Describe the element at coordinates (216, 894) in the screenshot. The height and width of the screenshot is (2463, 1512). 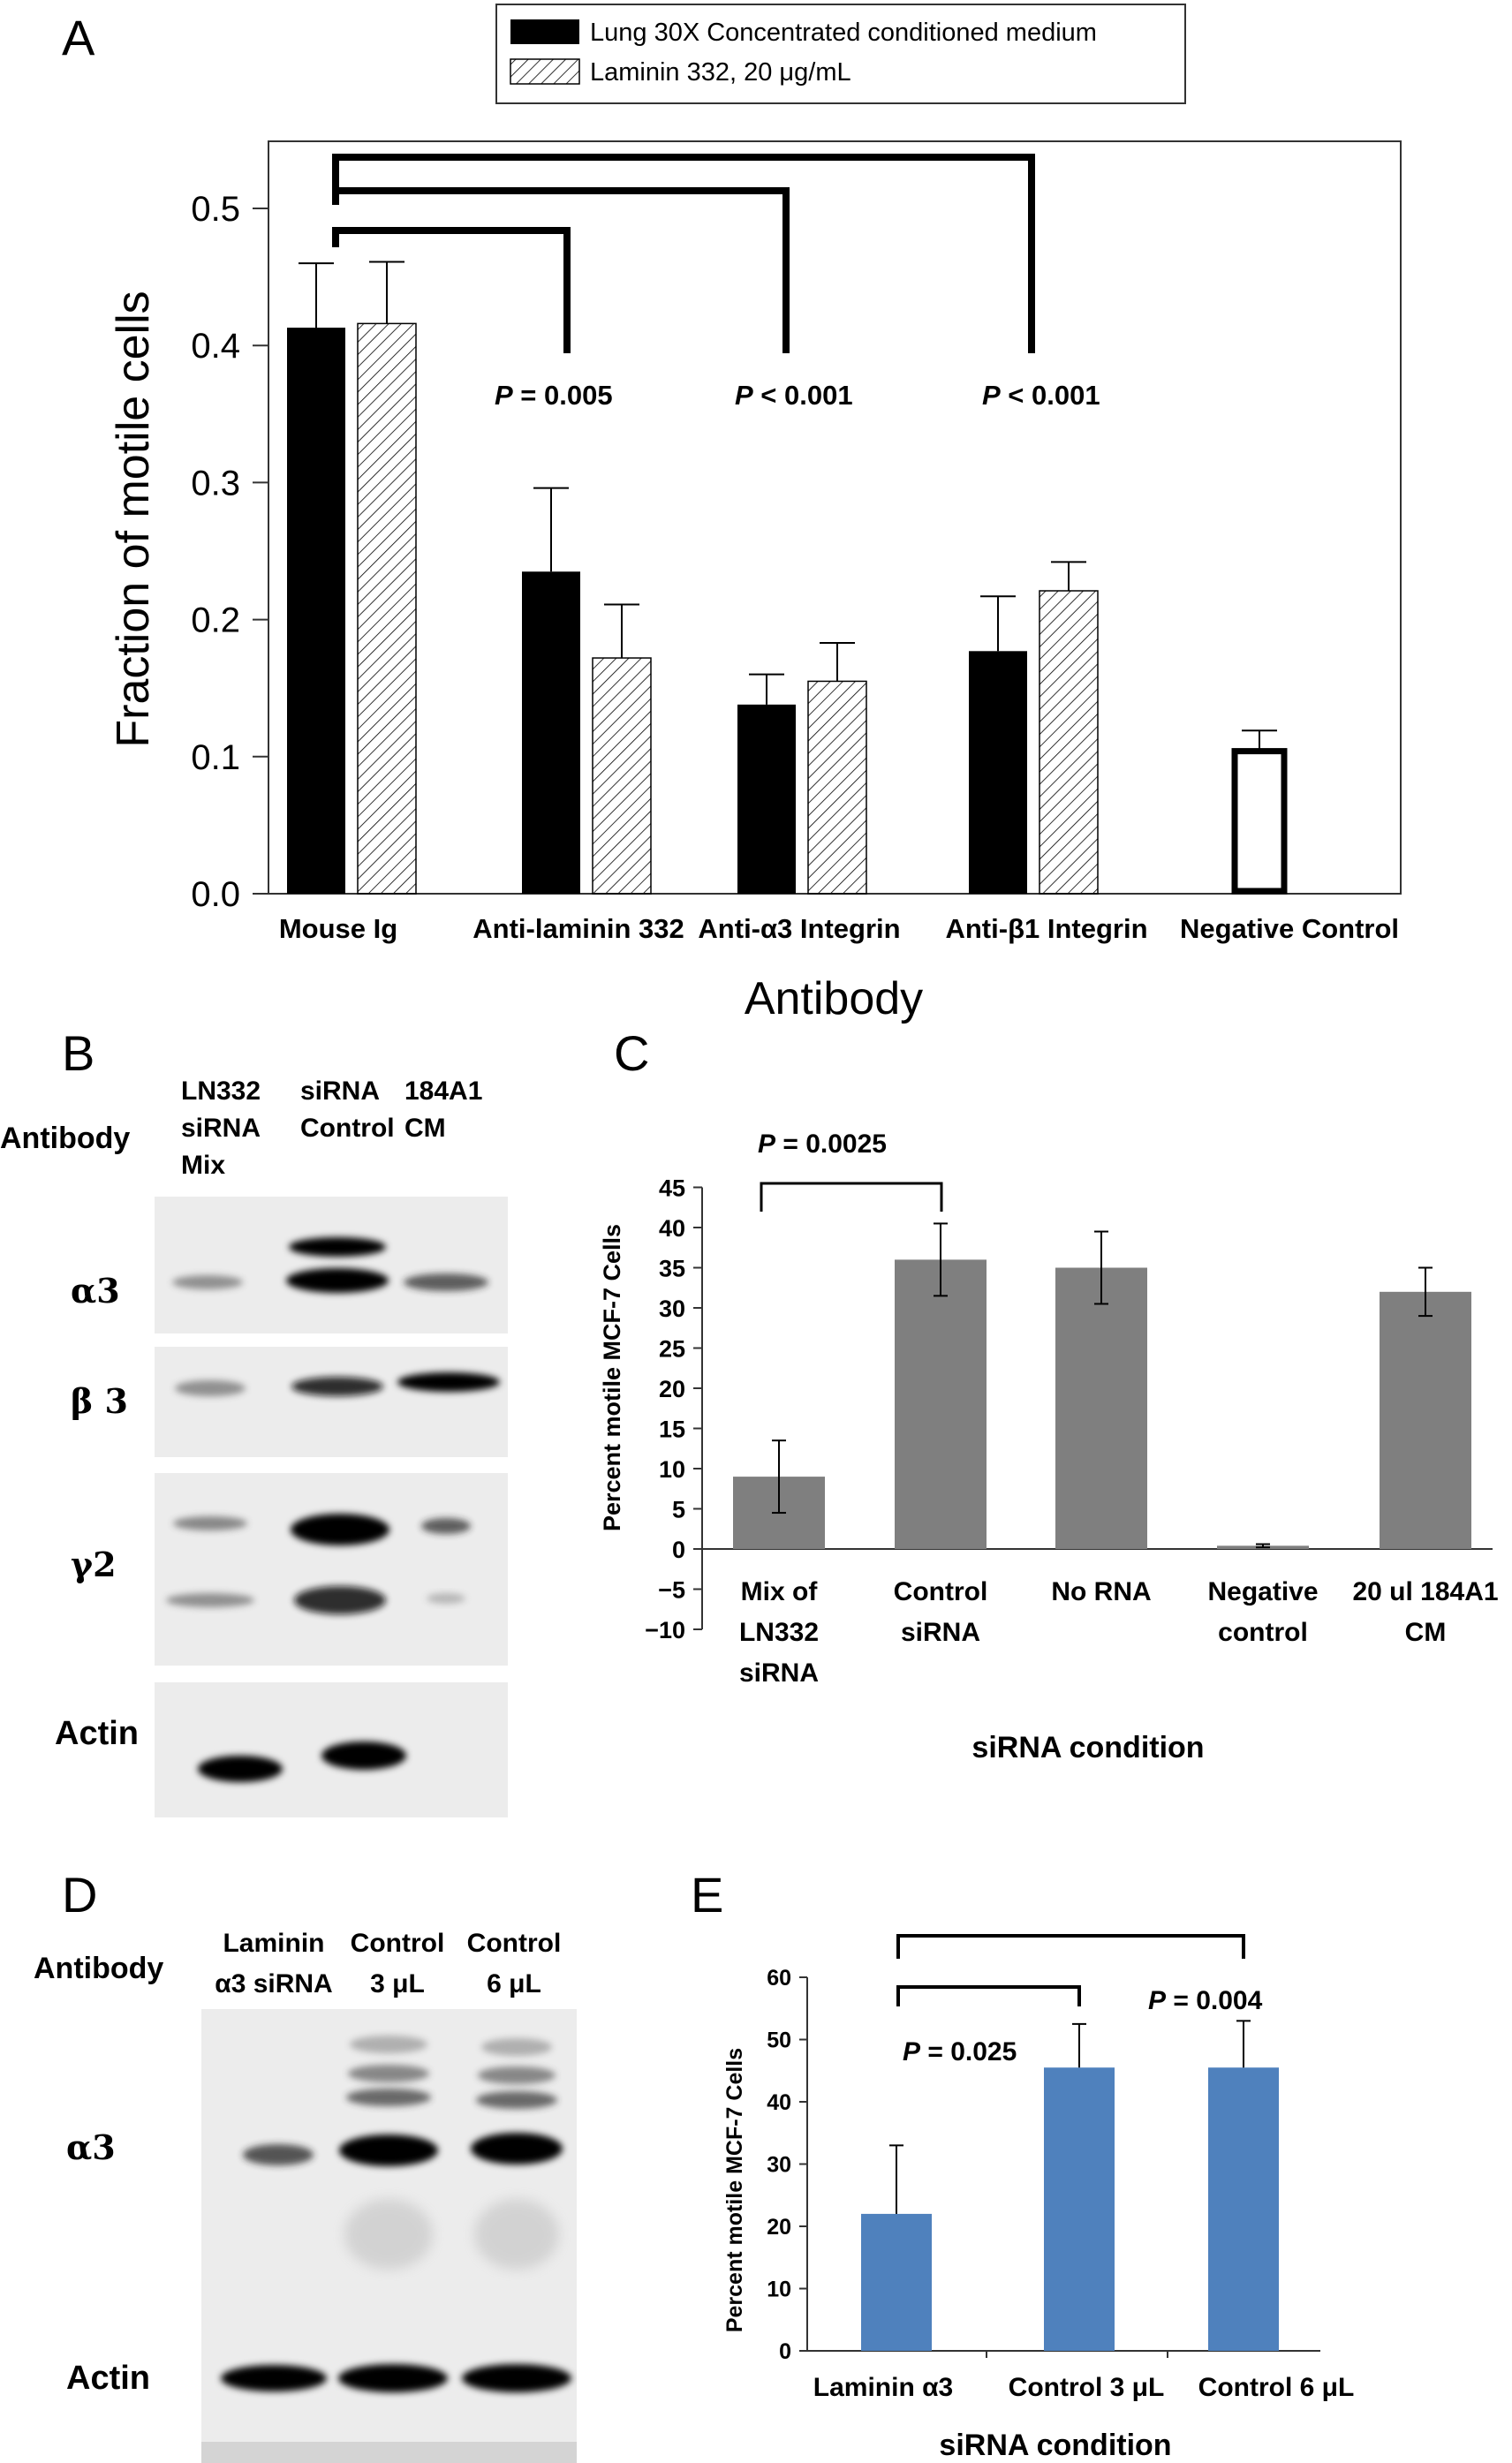
I see `y-tick-label: 0.0` at that location.